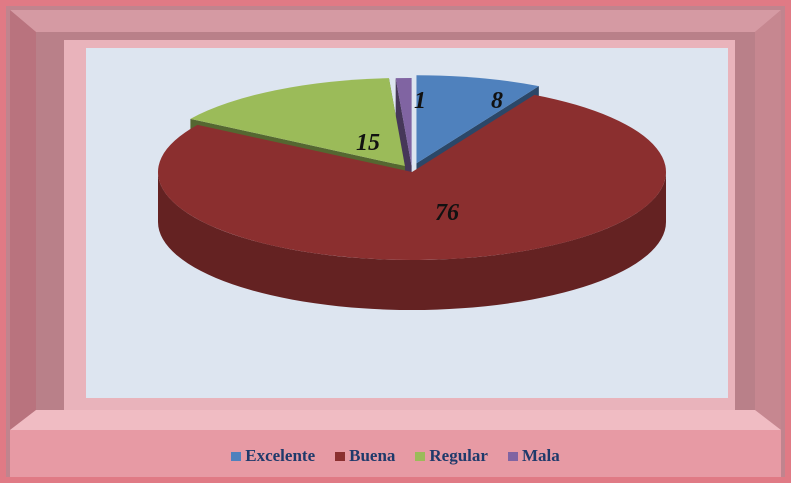 This screenshot has width=791, height=483. I want to click on frame-bevel-highlight, so click(395, 21).